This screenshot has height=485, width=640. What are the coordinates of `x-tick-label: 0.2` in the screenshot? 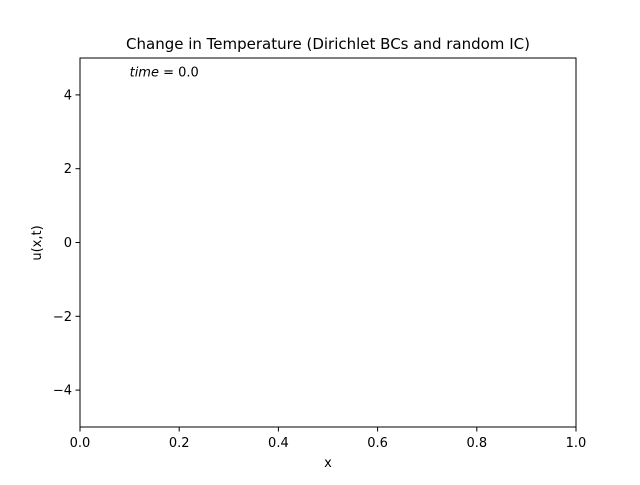 It's located at (179, 443).